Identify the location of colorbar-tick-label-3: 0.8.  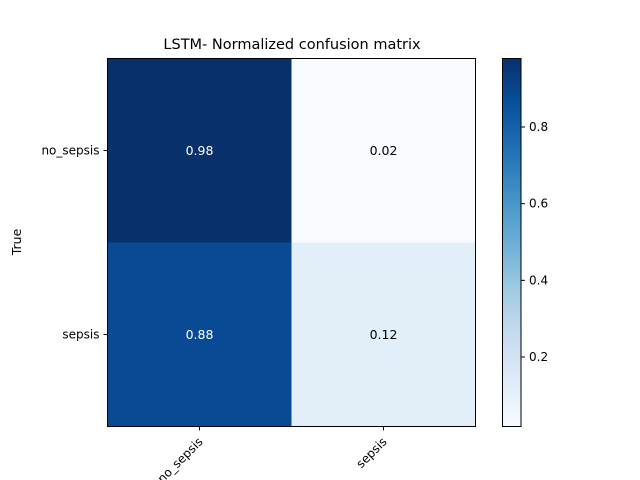
(538, 127).